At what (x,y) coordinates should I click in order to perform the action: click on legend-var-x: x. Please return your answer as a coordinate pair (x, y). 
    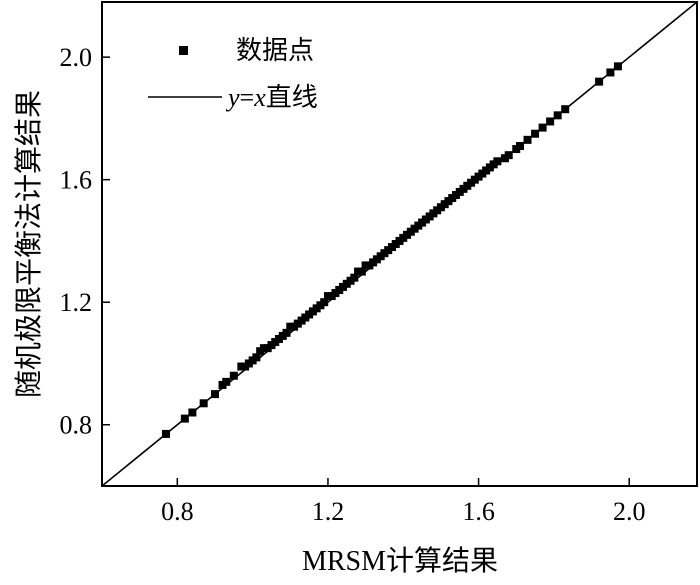
    Looking at the image, I should click on (259, 97).